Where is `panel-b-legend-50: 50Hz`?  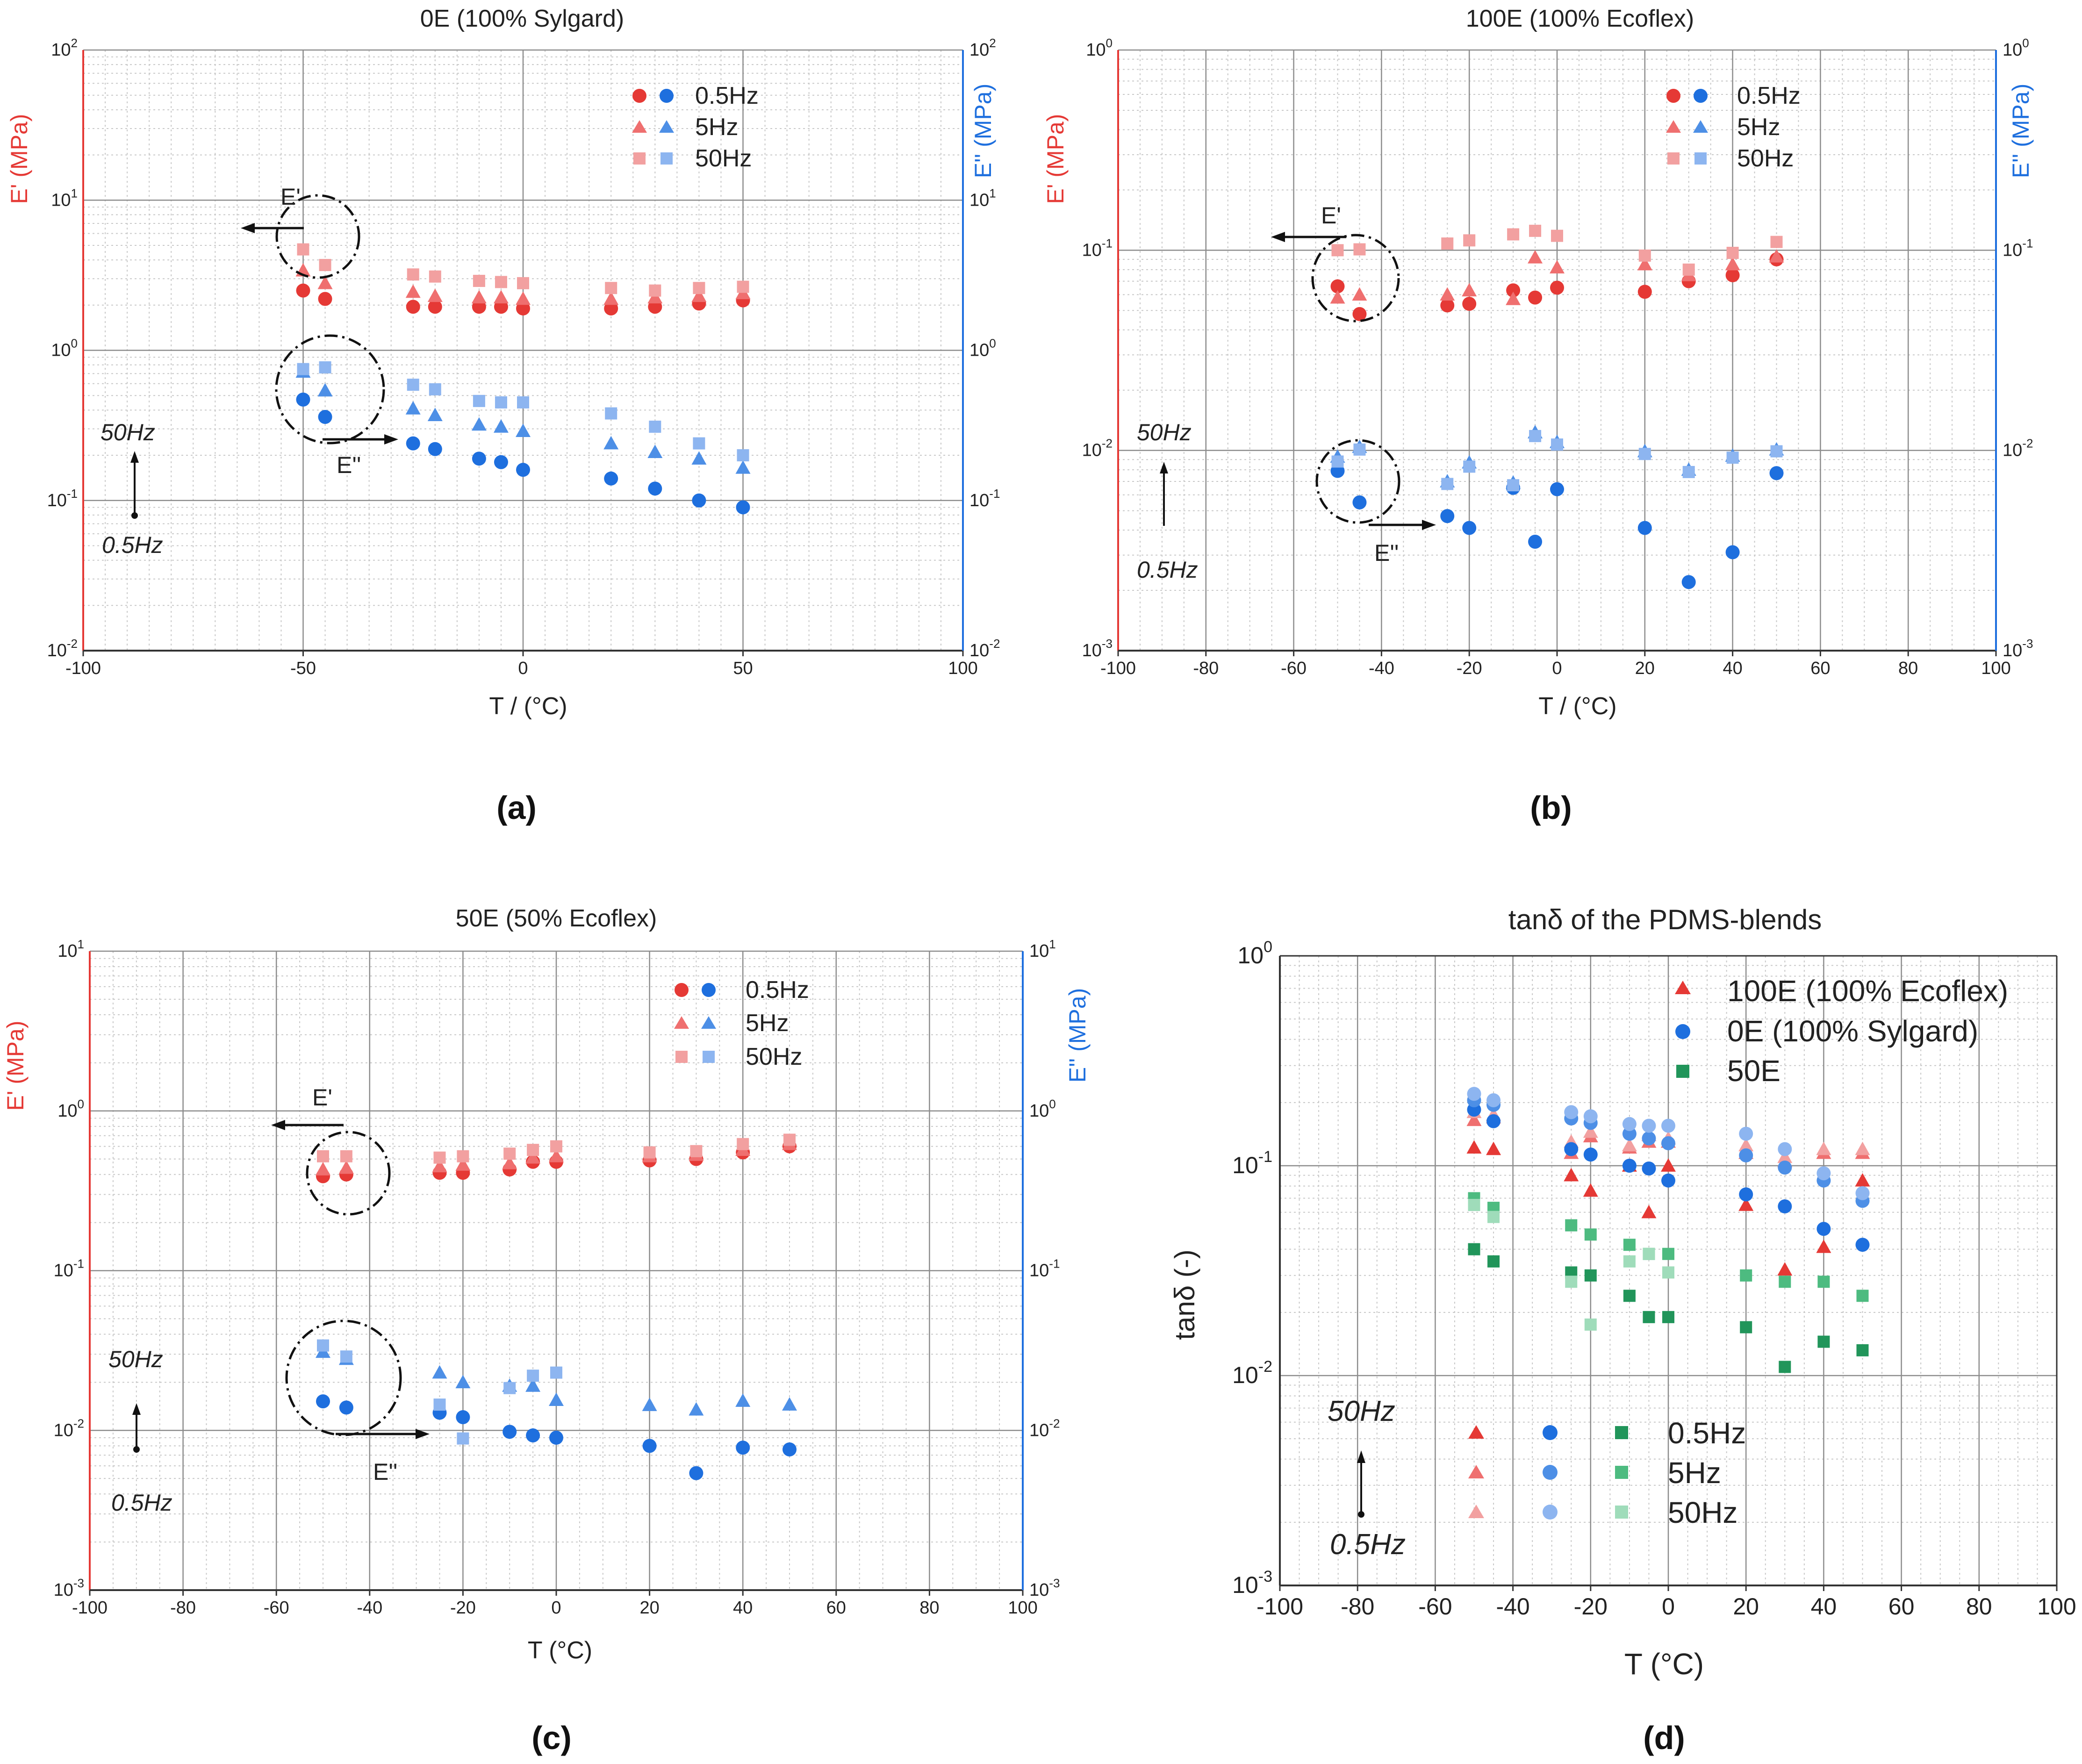
panel-b-legend-50: 50Hz is located at coordinates (1766, 158).